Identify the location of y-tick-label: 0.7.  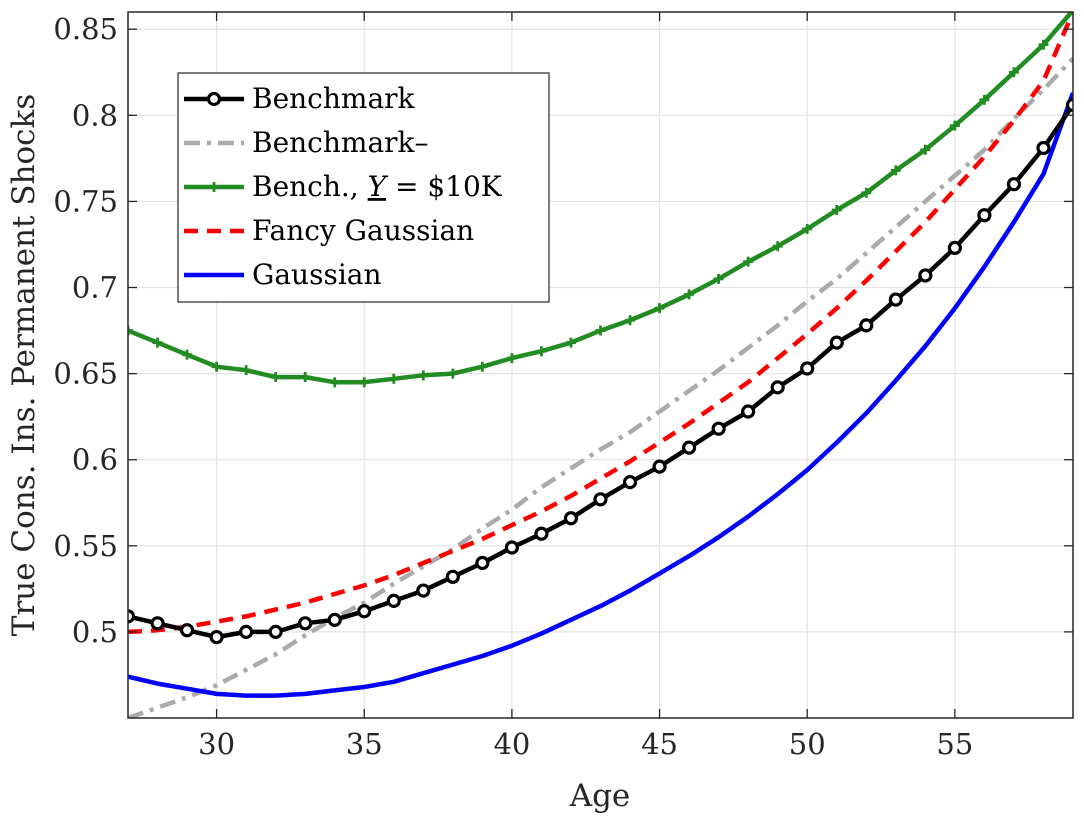
(95, 288).